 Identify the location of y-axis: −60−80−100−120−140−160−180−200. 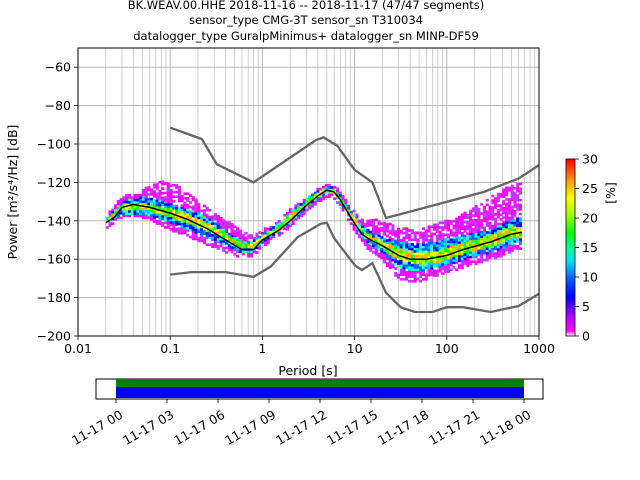
(57, 202).